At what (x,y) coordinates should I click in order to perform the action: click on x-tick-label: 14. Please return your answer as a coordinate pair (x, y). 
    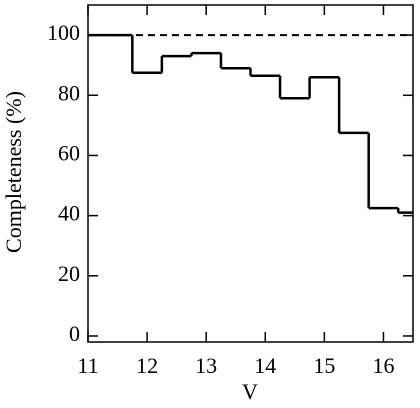
    Looking at the image, I should click on (265, 365).